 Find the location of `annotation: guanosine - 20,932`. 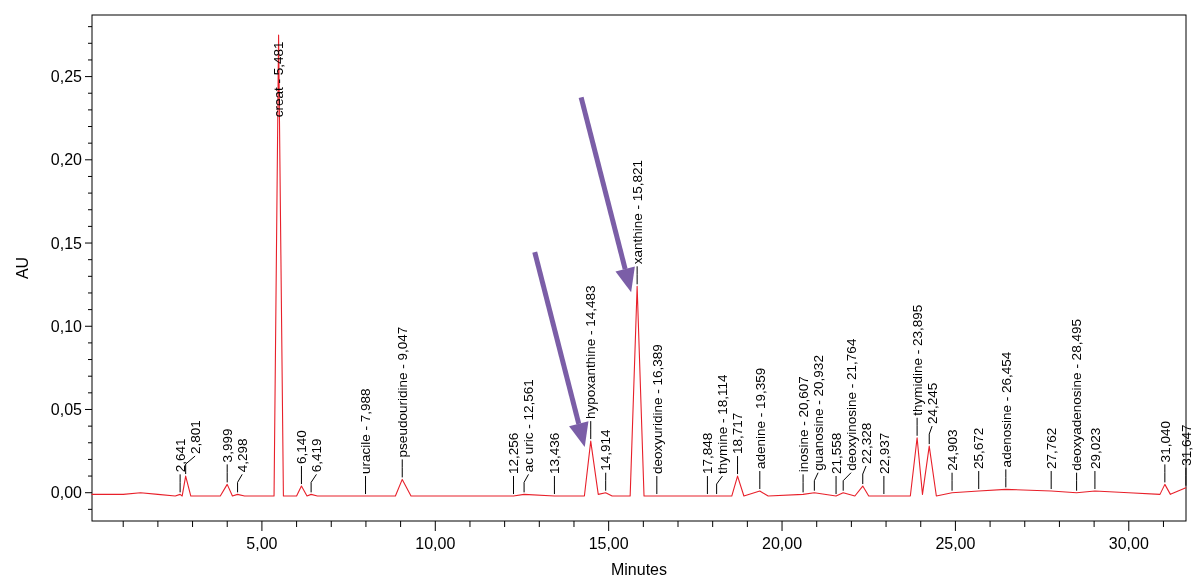

annotation: guanosine - 20,932 is located at coordinates (818, 413).